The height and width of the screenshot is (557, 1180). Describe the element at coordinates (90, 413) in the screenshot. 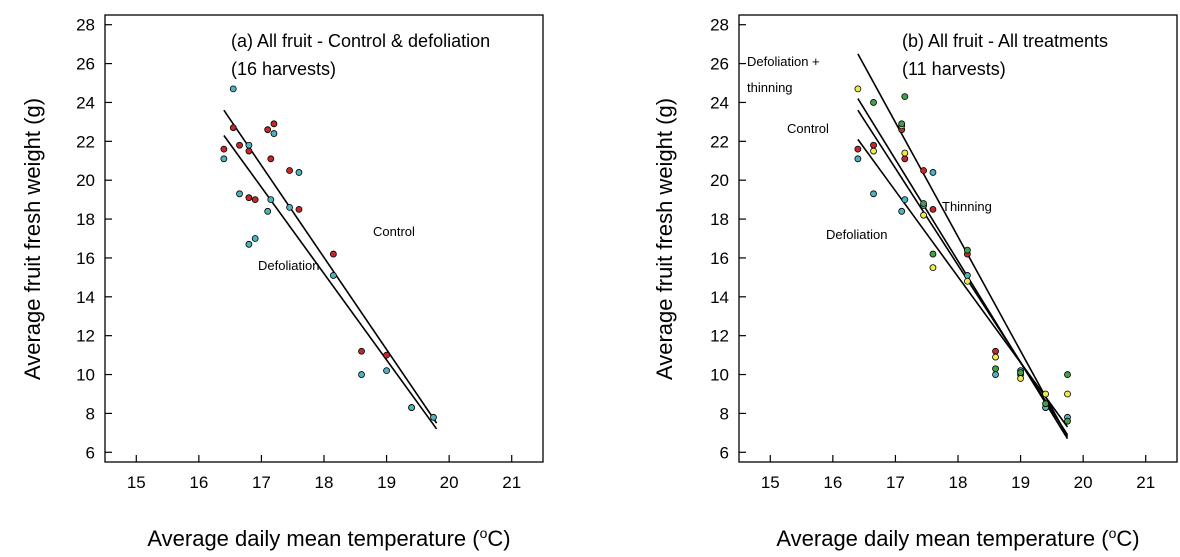

I see `ytick-label-a-8: 8` at that location.